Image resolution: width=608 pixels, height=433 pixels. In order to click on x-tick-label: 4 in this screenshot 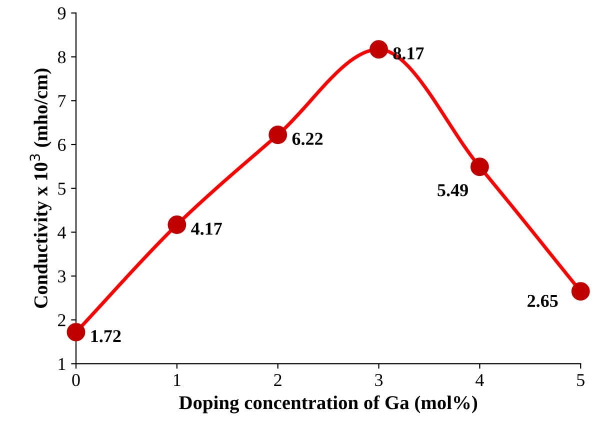, I will do `click(480, 380)`.